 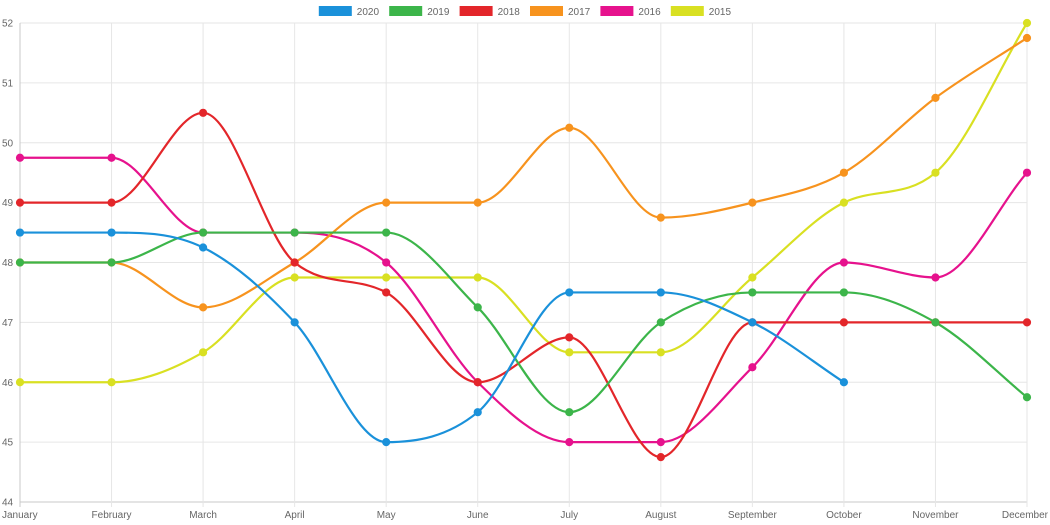 I want to click on x-tick-label: October, so click(x=844, y=515).